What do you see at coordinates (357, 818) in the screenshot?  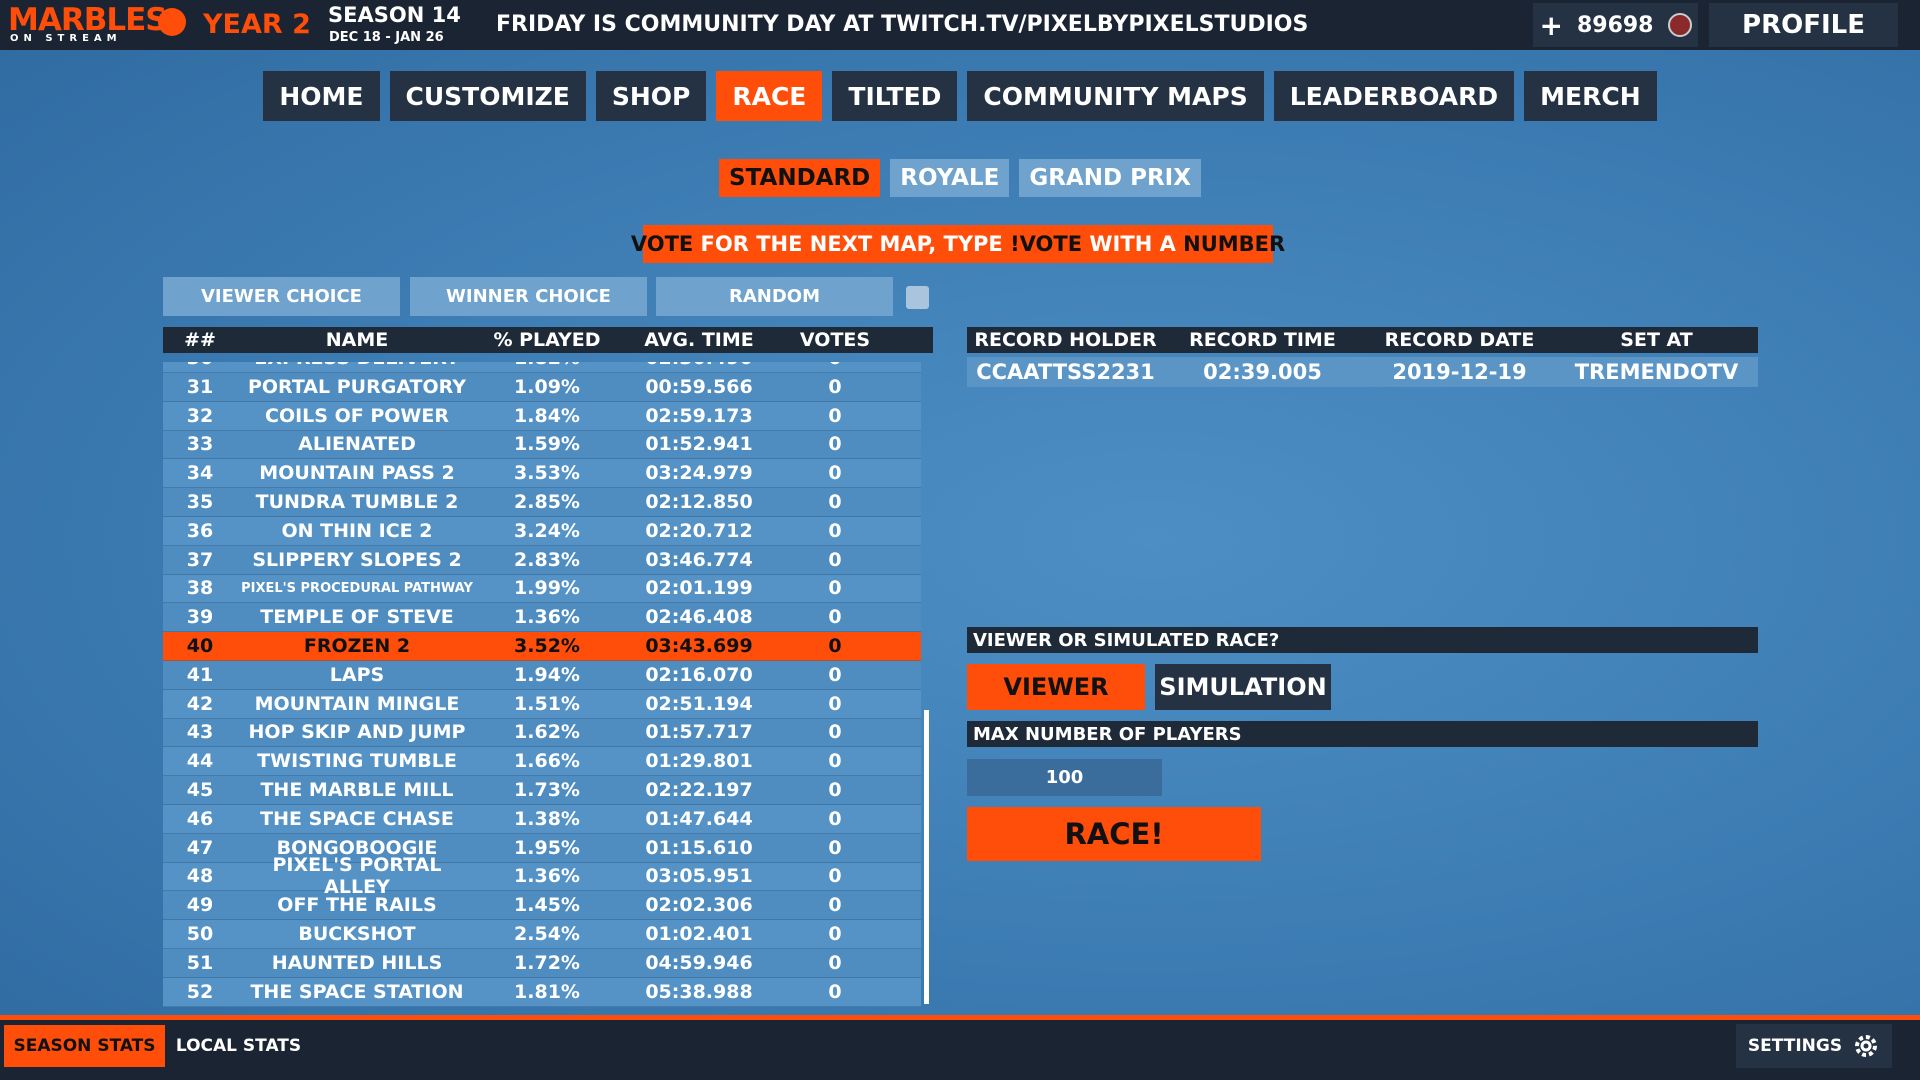 I see `cell: THE SPACE CHASE` at bounding box center [357, 818].